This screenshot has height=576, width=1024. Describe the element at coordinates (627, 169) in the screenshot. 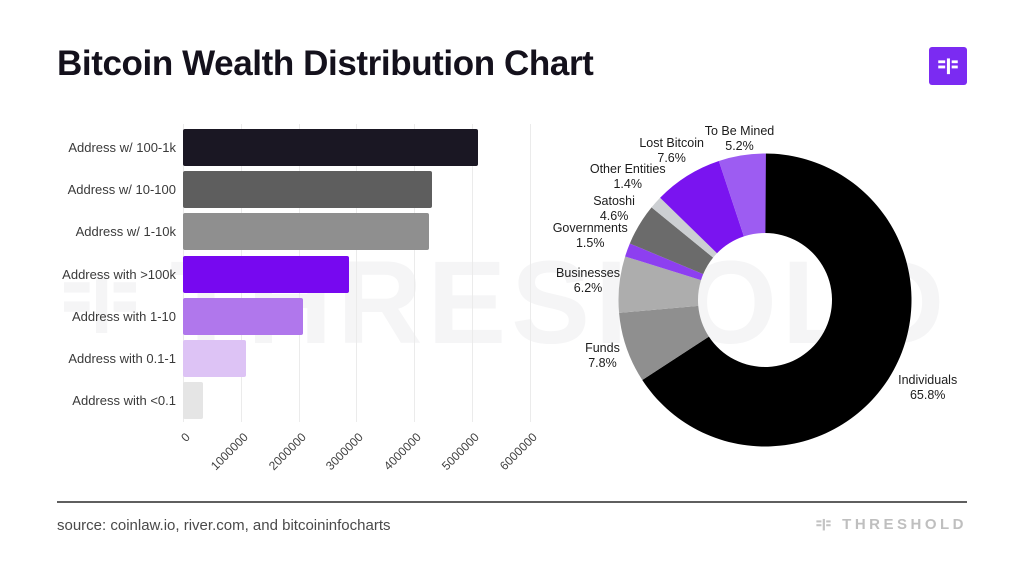

I see `slice-name: Other Entities` at that location.